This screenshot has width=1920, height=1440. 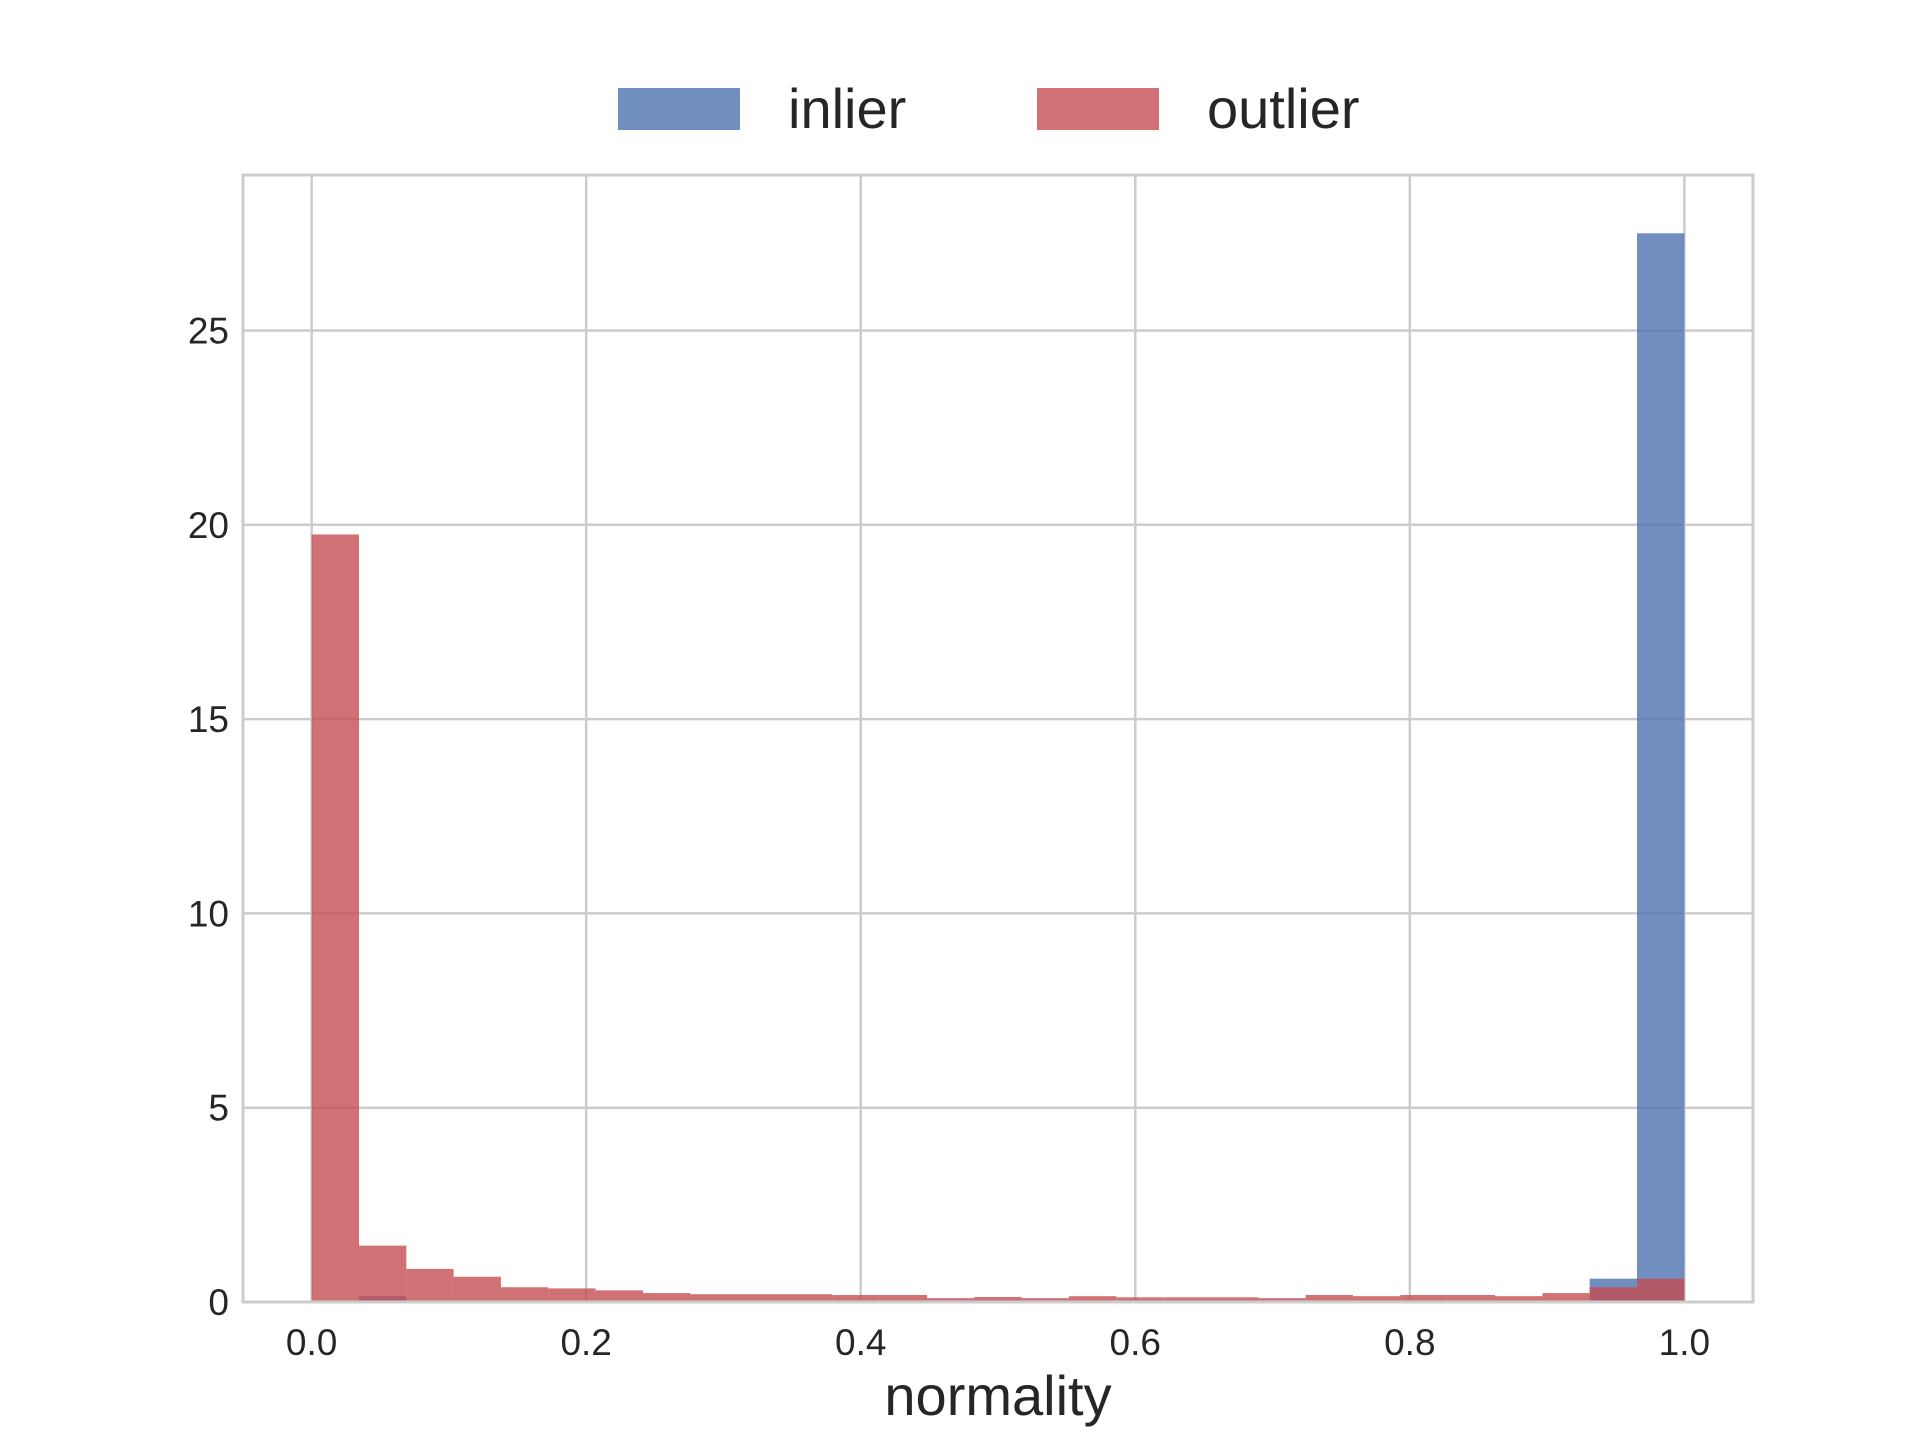 I want to click on inlier-legend-swatch, so click(x=679, y=109).